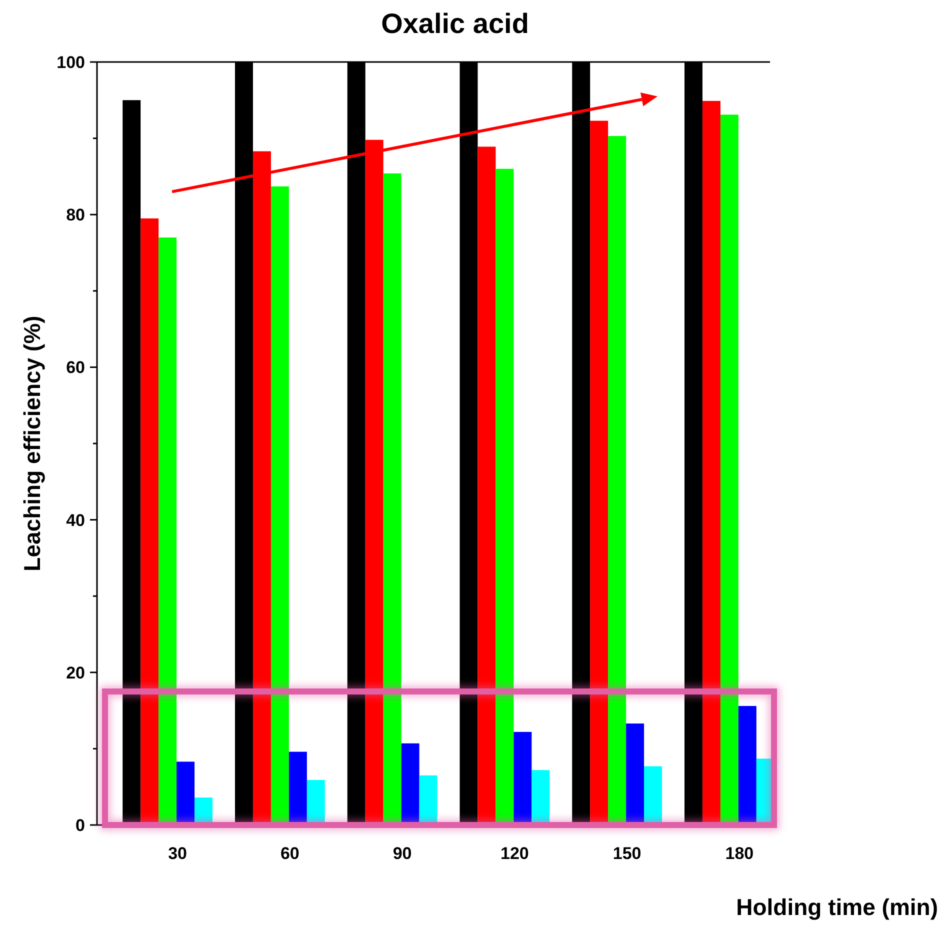 The image size is (950, 930). I want to click on y-axis-title: Leaching efficiency (%), so click(32, 444).